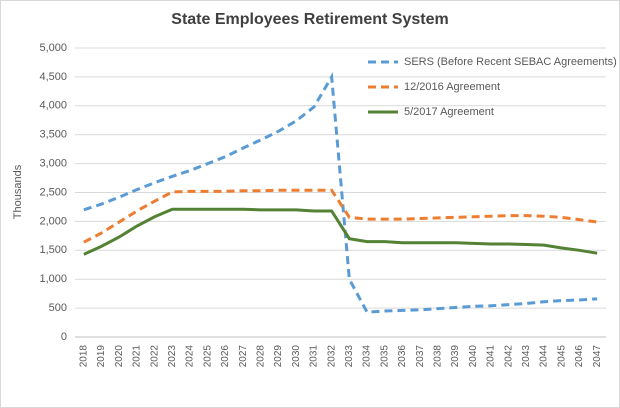 The height and width of the screenshot is (408, 620). What do you see at coordinates (452, 87) in the screenshot?
I see `legend-label: 12/2016 Agreement` at bounding box center [452, 87].